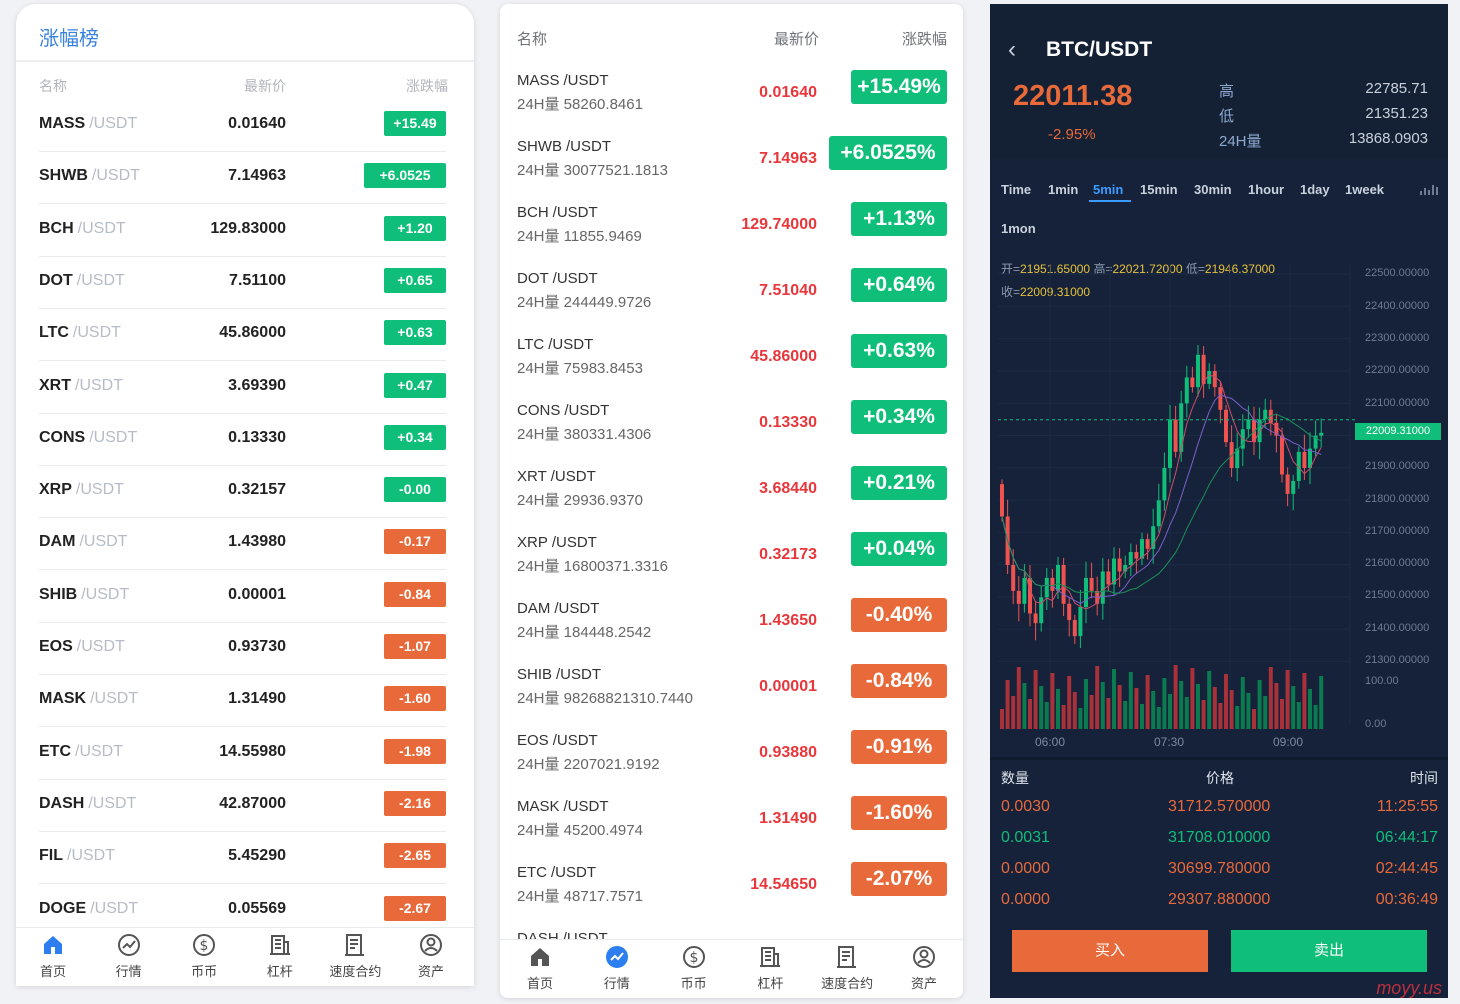  What do you see at coordinates (242, 910) in the screenshot?
I see `market-row-doge: DOGE/USDT 0.05569 -2.67` at bounding box center [242, 910].